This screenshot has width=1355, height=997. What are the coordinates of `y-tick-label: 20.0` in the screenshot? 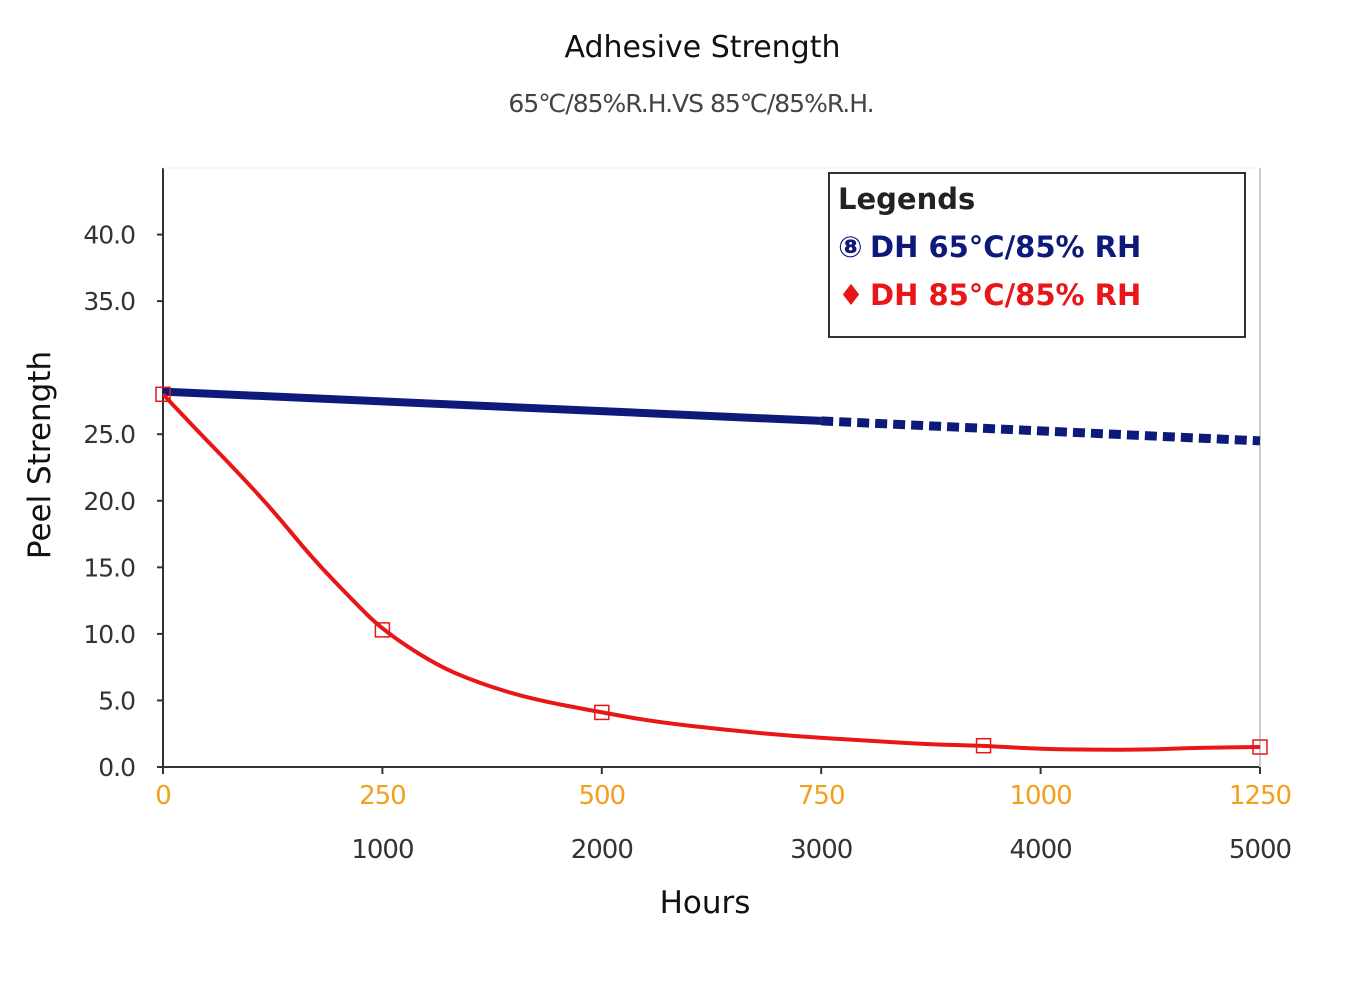 It's located at (109, 501).